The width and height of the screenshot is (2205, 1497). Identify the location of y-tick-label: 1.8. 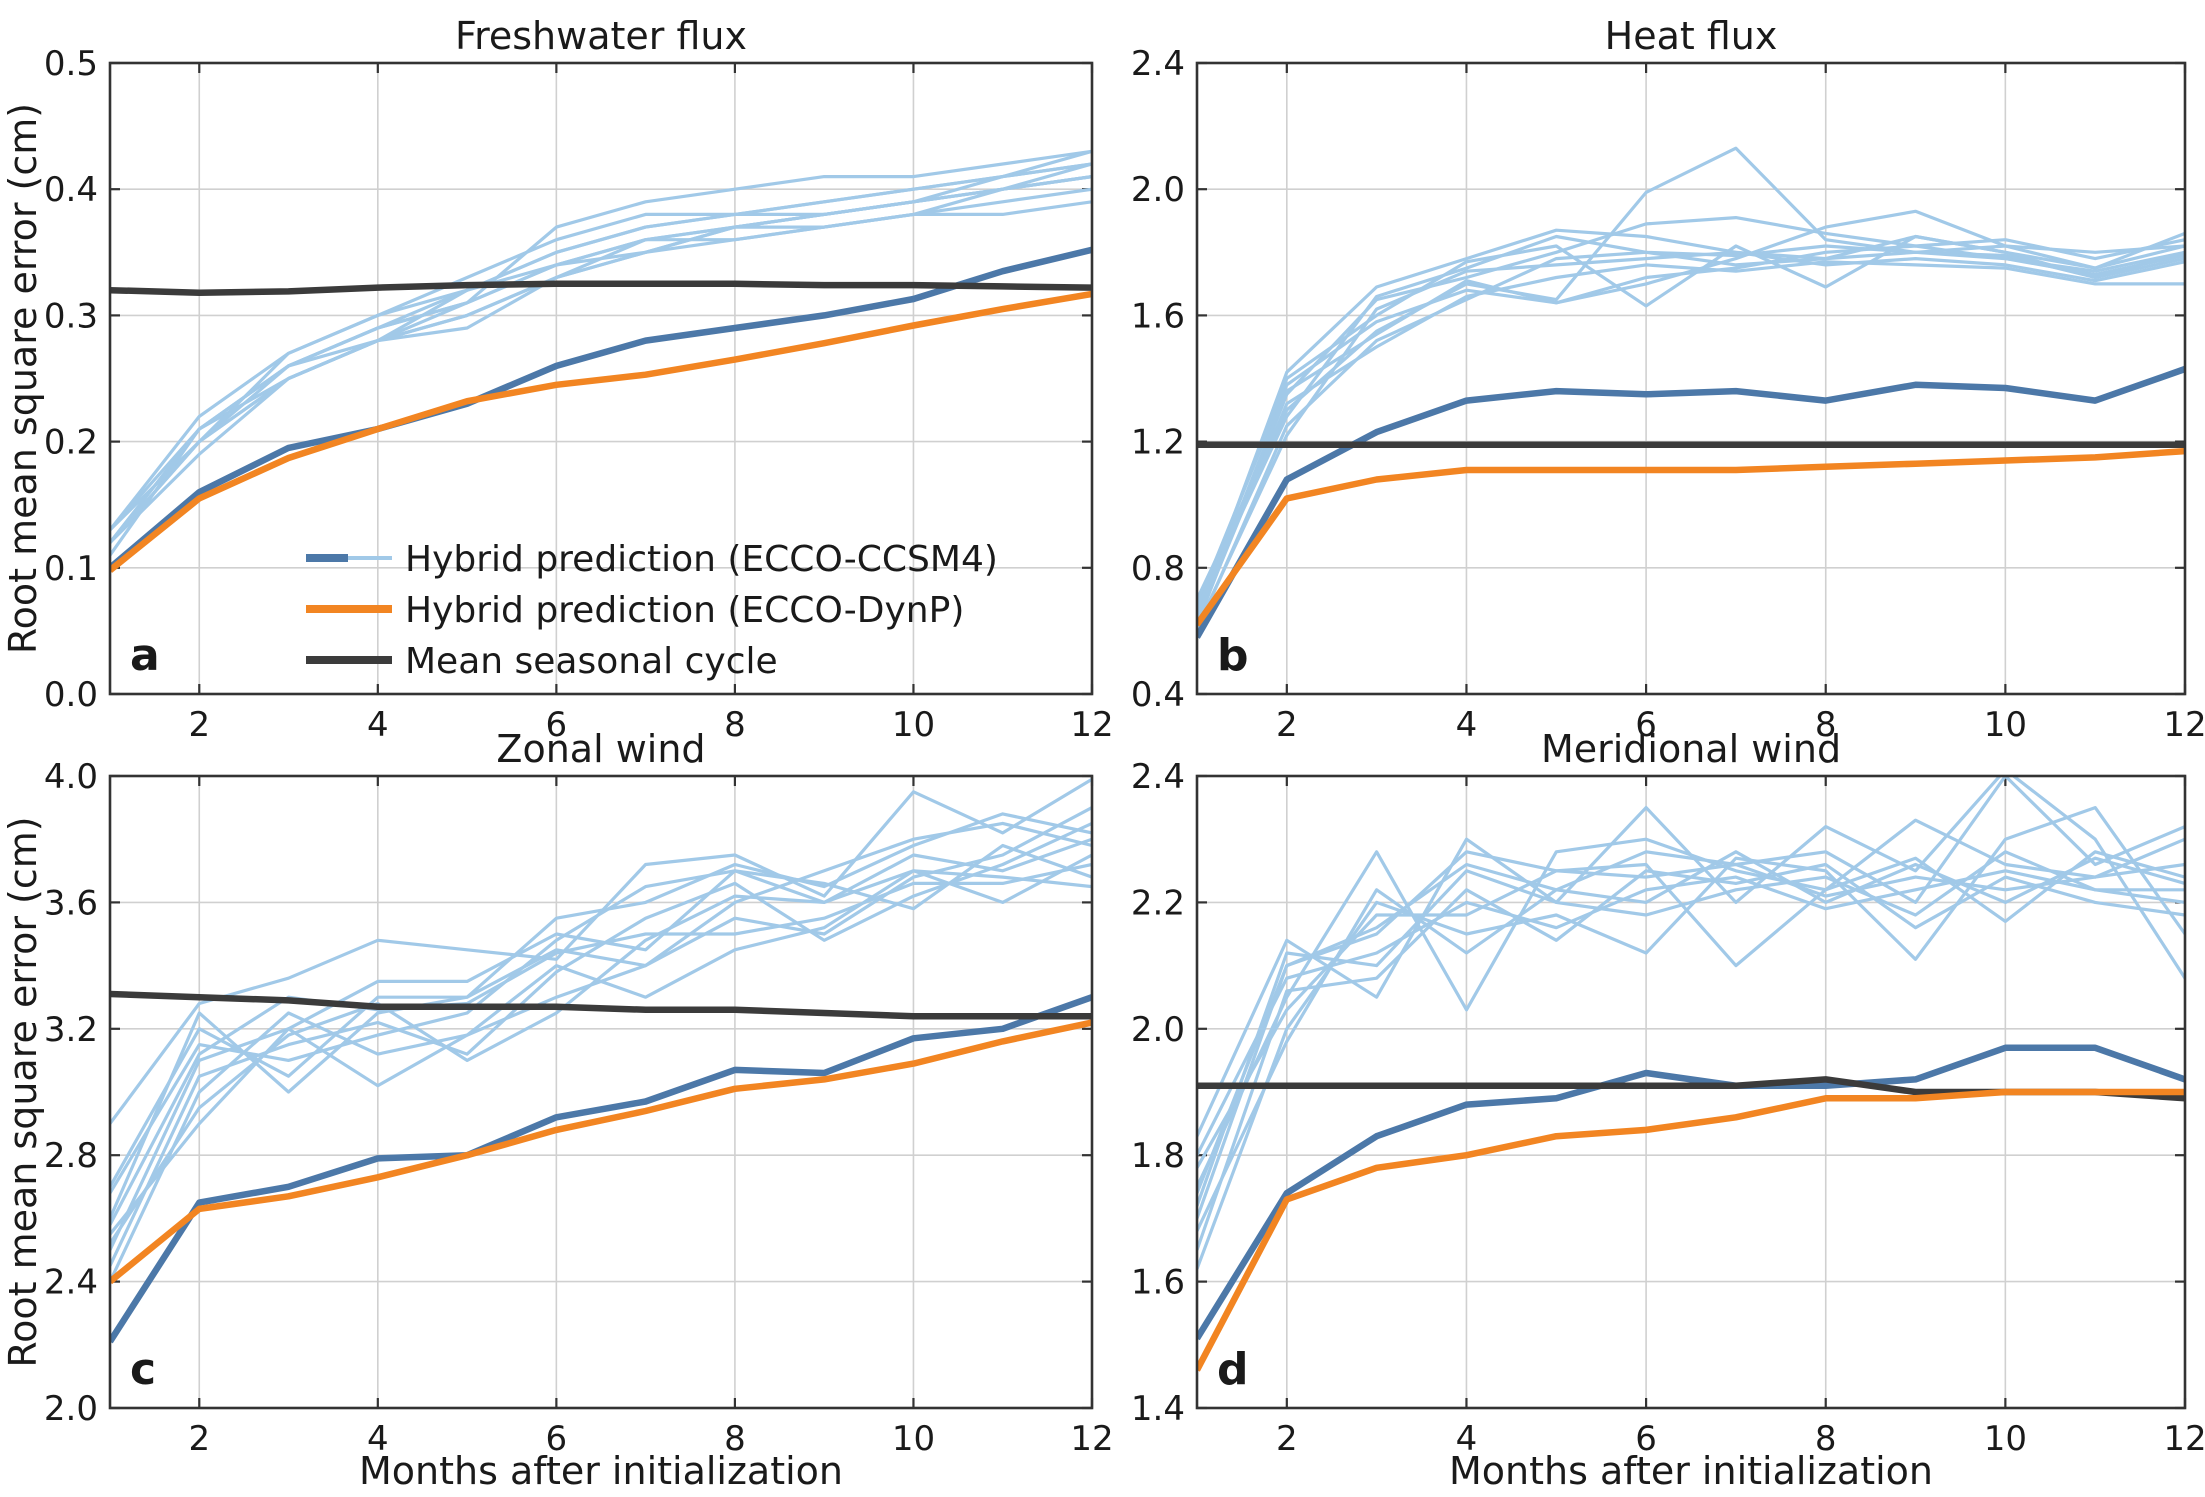
(1158, 1156).